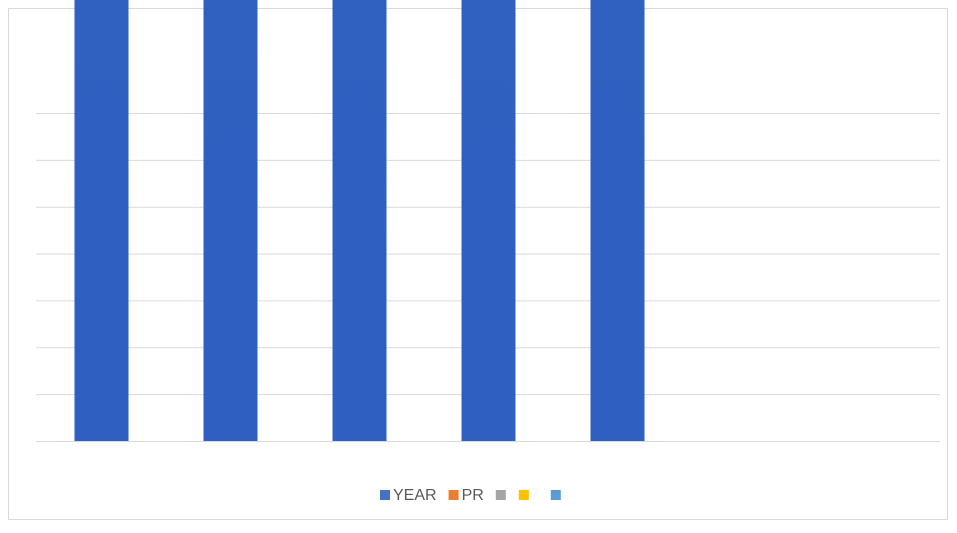 The height and width of the screenshot is (533, 957). What do you see at coordinates (473, 495) in the screenshot?
I see `legend-label: PR` at bounding box center [473, 495].